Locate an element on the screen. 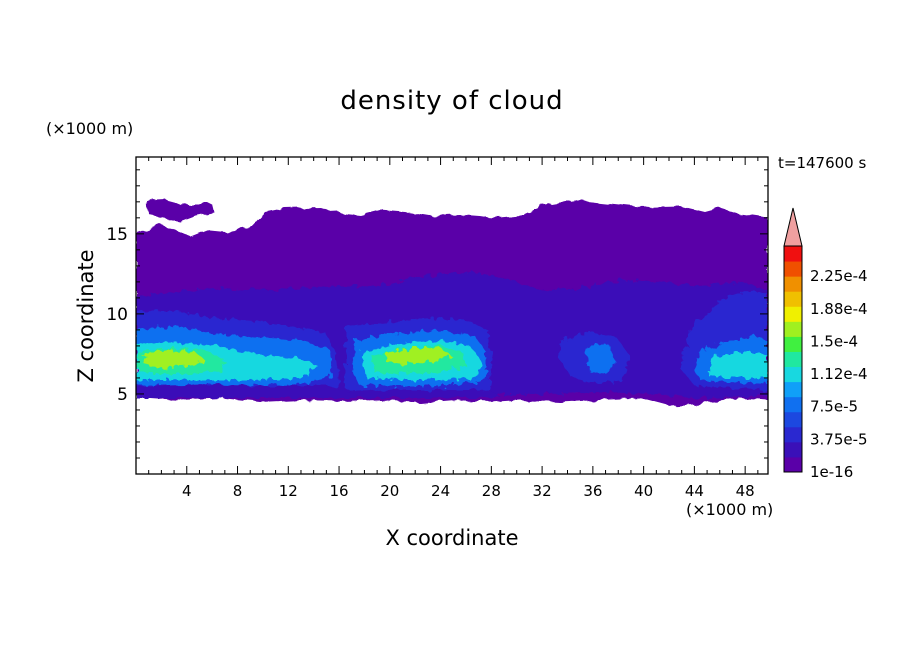 The height and width of the screenshot is (654, 904). colorbar-label: 7.5e-5 is located at coordinates (834, 407).